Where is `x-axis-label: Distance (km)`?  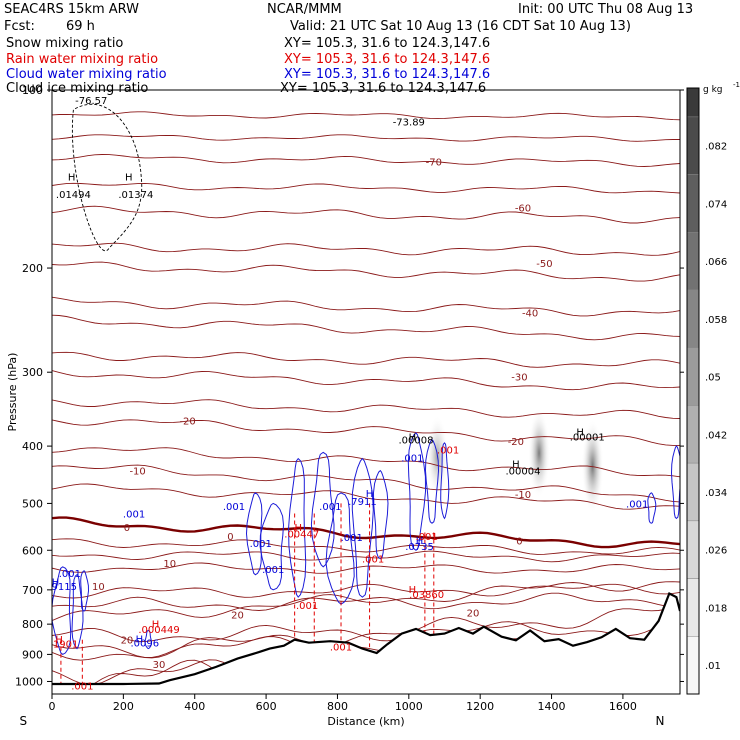
x-axis-label: Distance (km) is located at coordinates (365, 721).